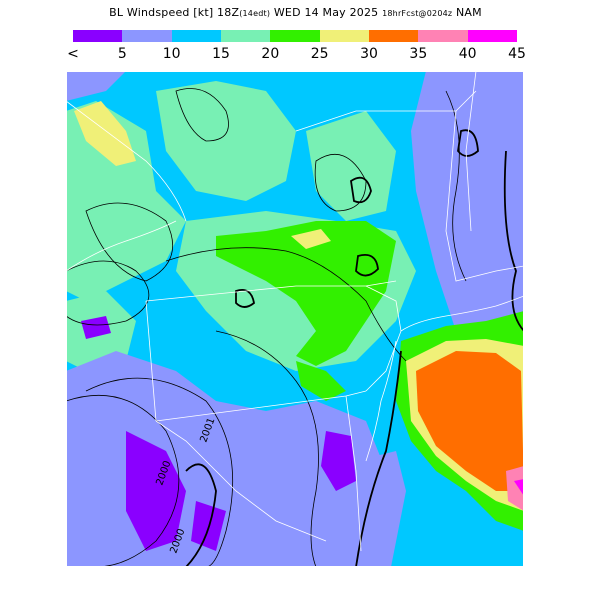 This screenshot has height=591, width=591. What do you see at coordinates (319, 54) in the screenshot?
I see `colorbar-tick-label: 25` at bounding box center [319, 54].